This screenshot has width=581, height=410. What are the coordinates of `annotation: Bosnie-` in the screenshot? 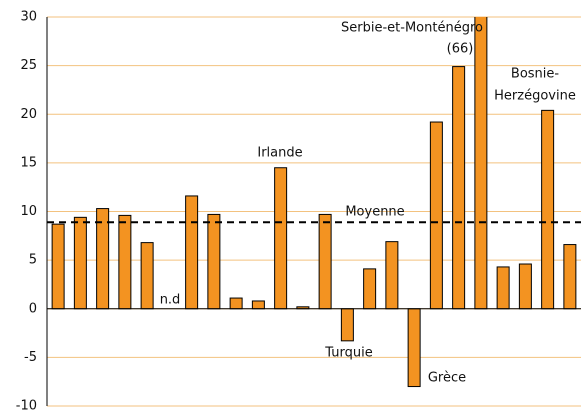 It's located at (535, 74).